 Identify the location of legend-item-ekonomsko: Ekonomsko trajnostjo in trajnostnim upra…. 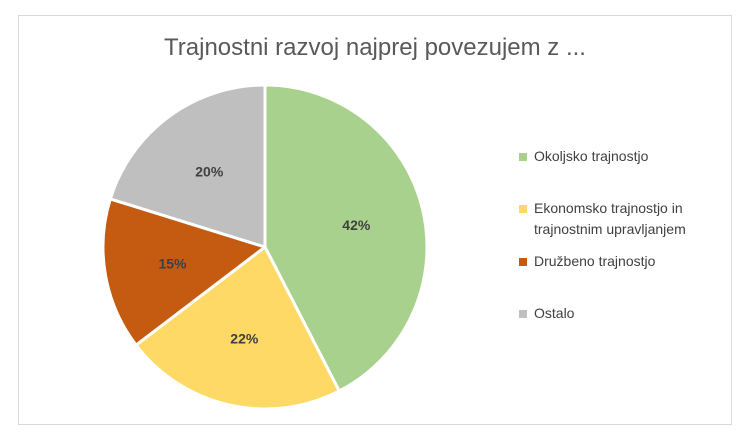
(619, 219).